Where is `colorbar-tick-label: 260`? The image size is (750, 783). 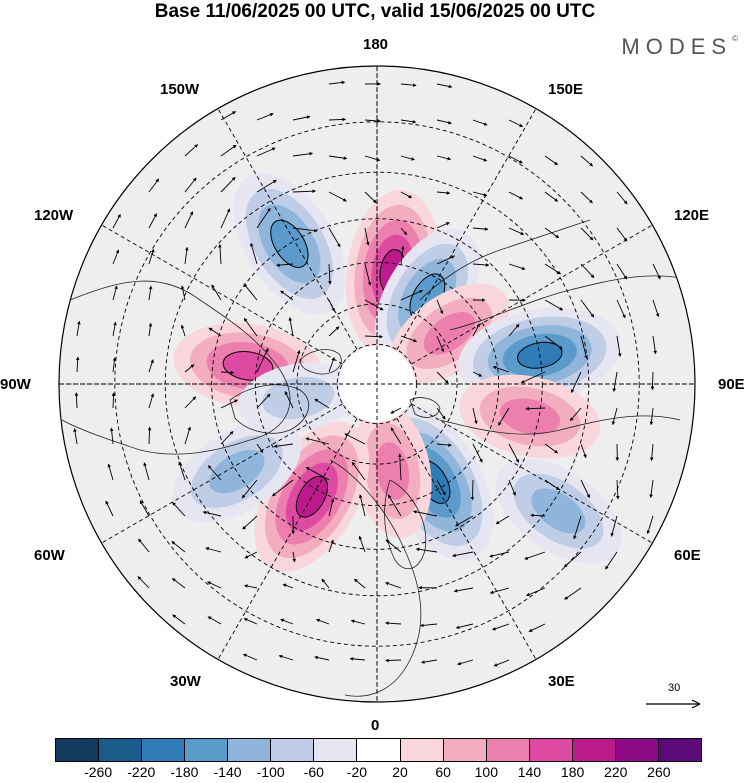
colorbar-tick-label: 260 is located at coordinates (659, 772).